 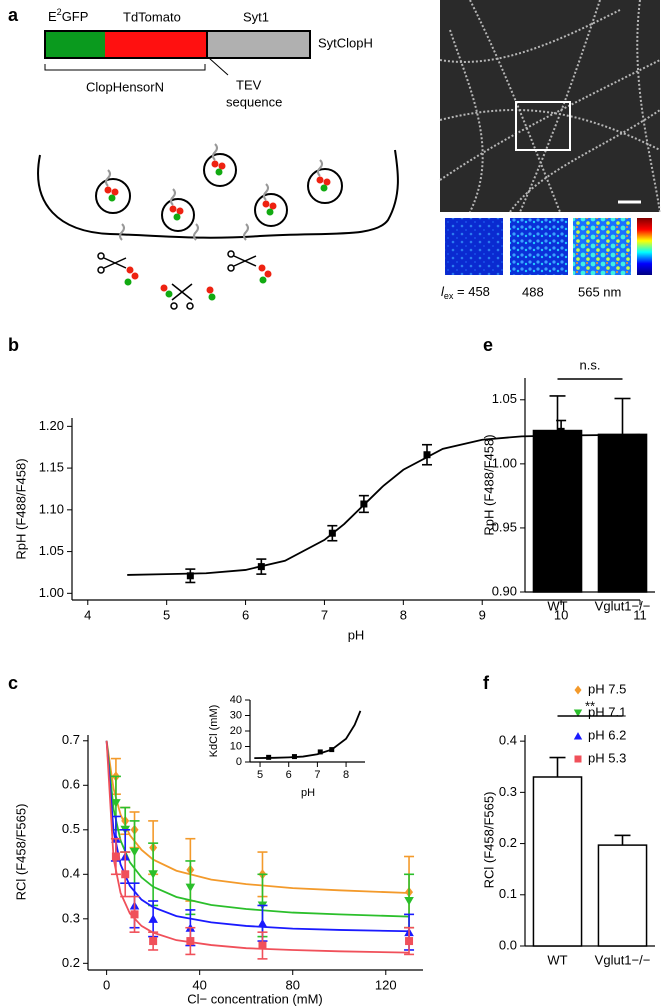 I want to click on y-tick-label: 0.2, so click(x=71, y=962).